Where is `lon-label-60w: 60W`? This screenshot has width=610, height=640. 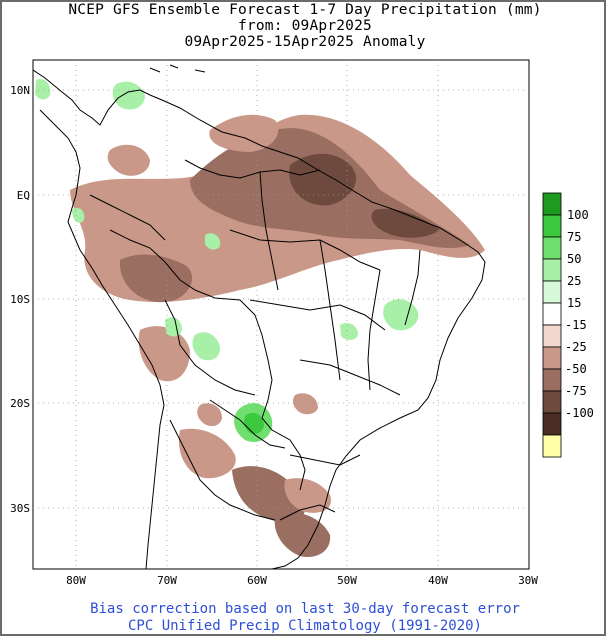 lon-label-60w: 60W is located at coordinates (257, 580).